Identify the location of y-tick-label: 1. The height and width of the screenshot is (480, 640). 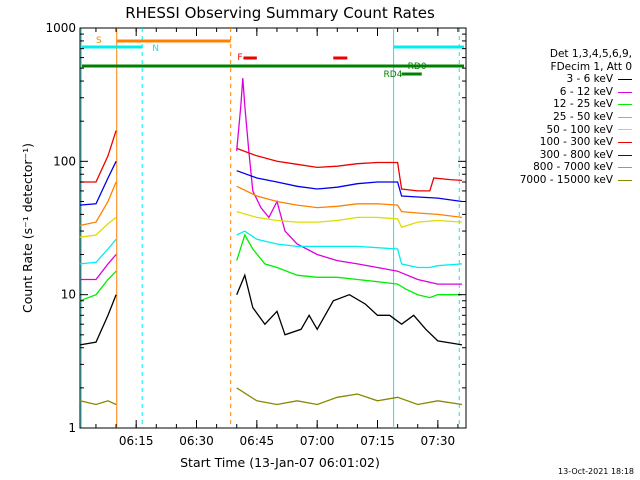
(72, 428).